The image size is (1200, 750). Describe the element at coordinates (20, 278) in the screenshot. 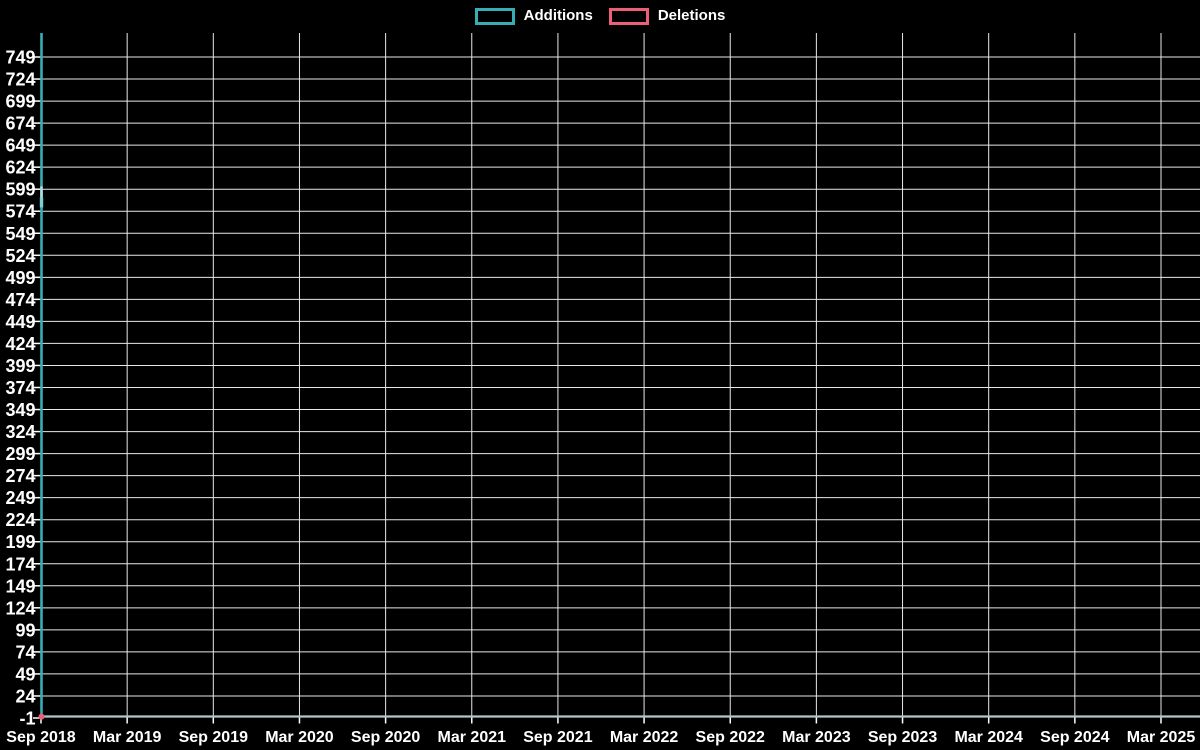

I see `y-tick-label: 499` at that location.